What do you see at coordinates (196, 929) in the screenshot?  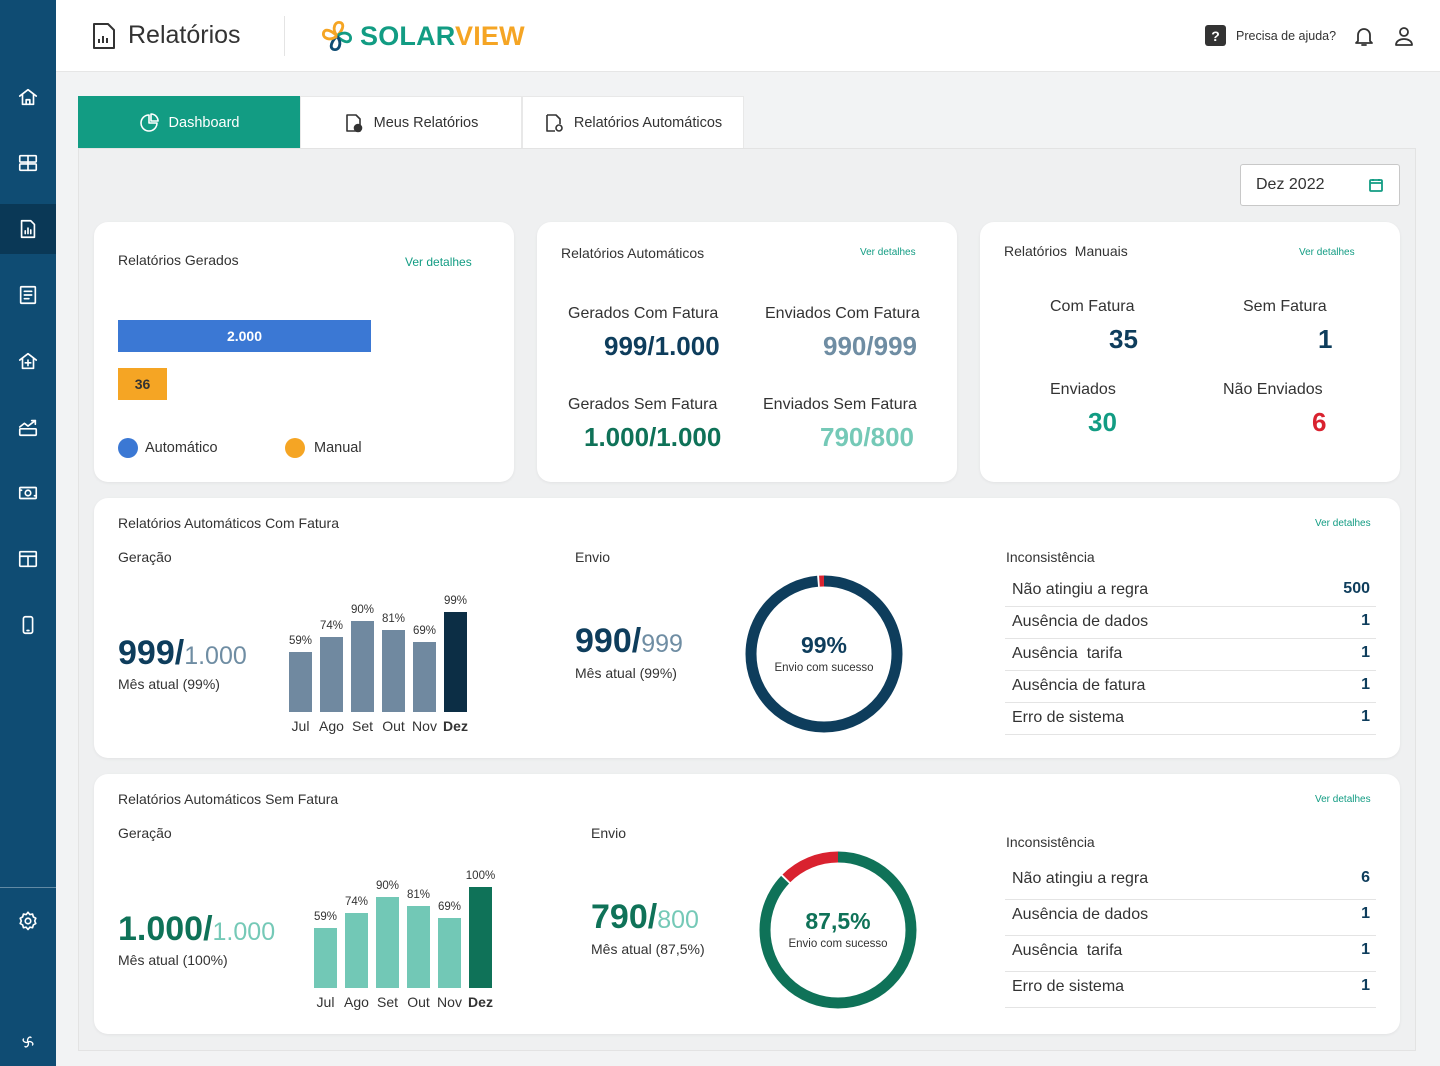 I see `geracao-total: 1.000/1.000` at bounding box center [196, 929].